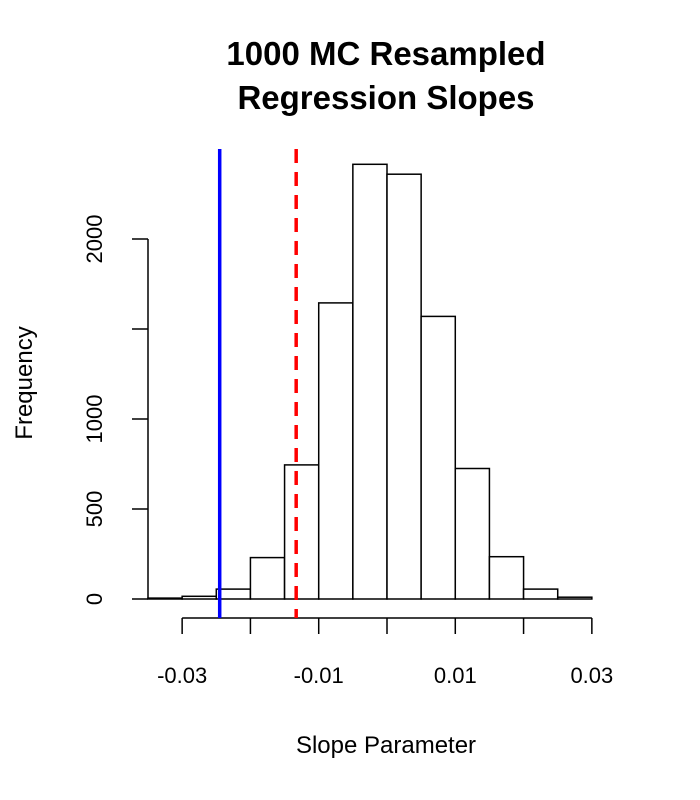 Image resolution: width=700 pixels, height=800 pixels. I want to click on chart-title-line-2: Regression Slopes, so click(385, 97).